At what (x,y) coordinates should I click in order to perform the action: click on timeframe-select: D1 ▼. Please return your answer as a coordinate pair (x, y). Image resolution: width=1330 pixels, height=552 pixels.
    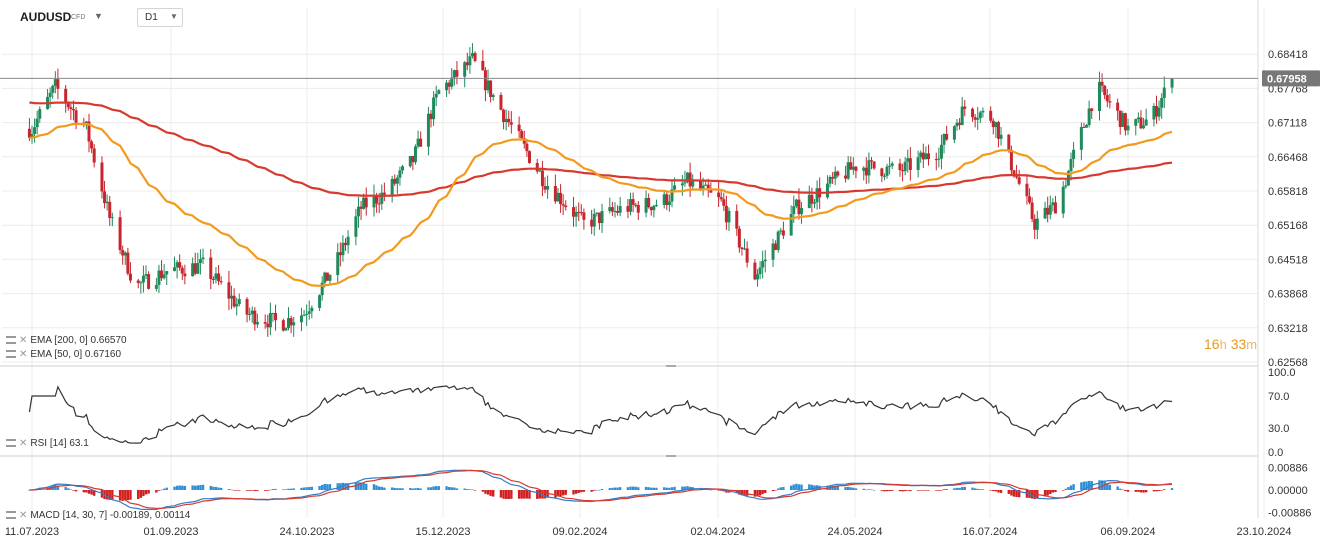
    Looking at the image, I should click on (160, 17).